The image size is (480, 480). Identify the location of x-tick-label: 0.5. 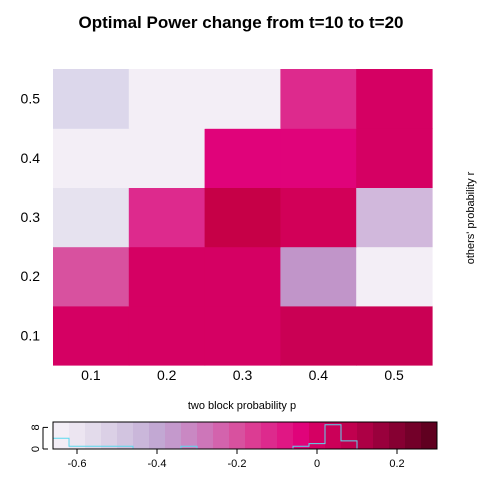
(394, 375).